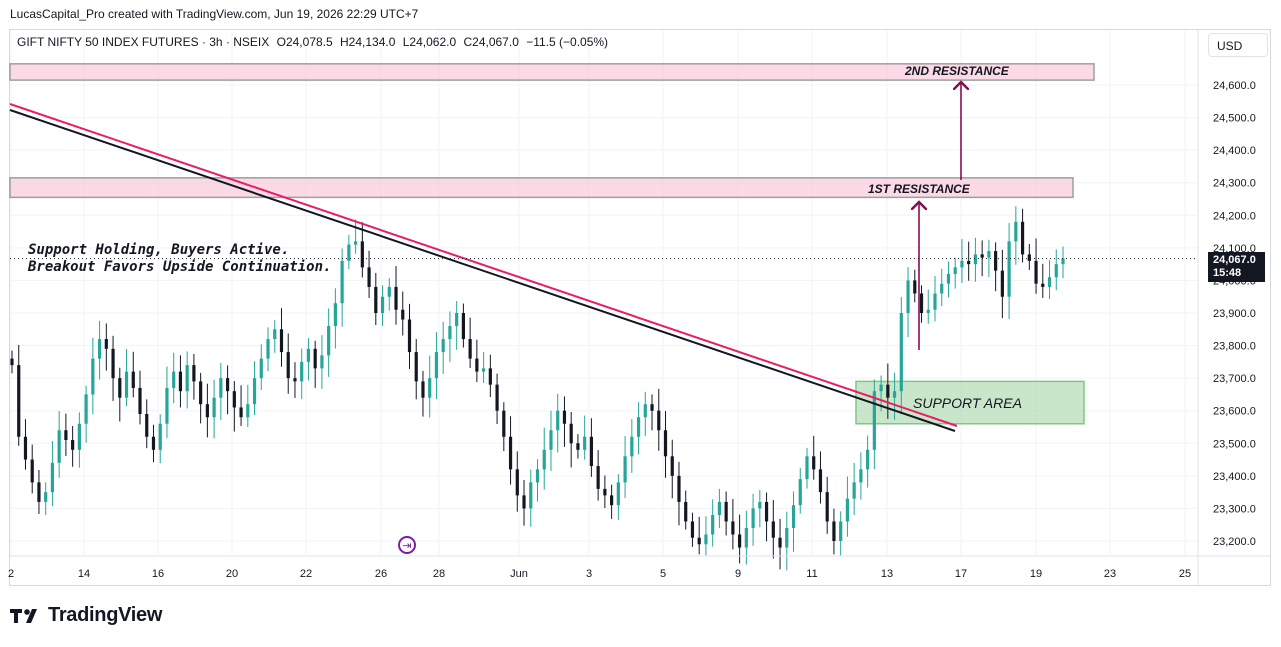  I want to click on x-tick-label: 25, so click(1185, 574).